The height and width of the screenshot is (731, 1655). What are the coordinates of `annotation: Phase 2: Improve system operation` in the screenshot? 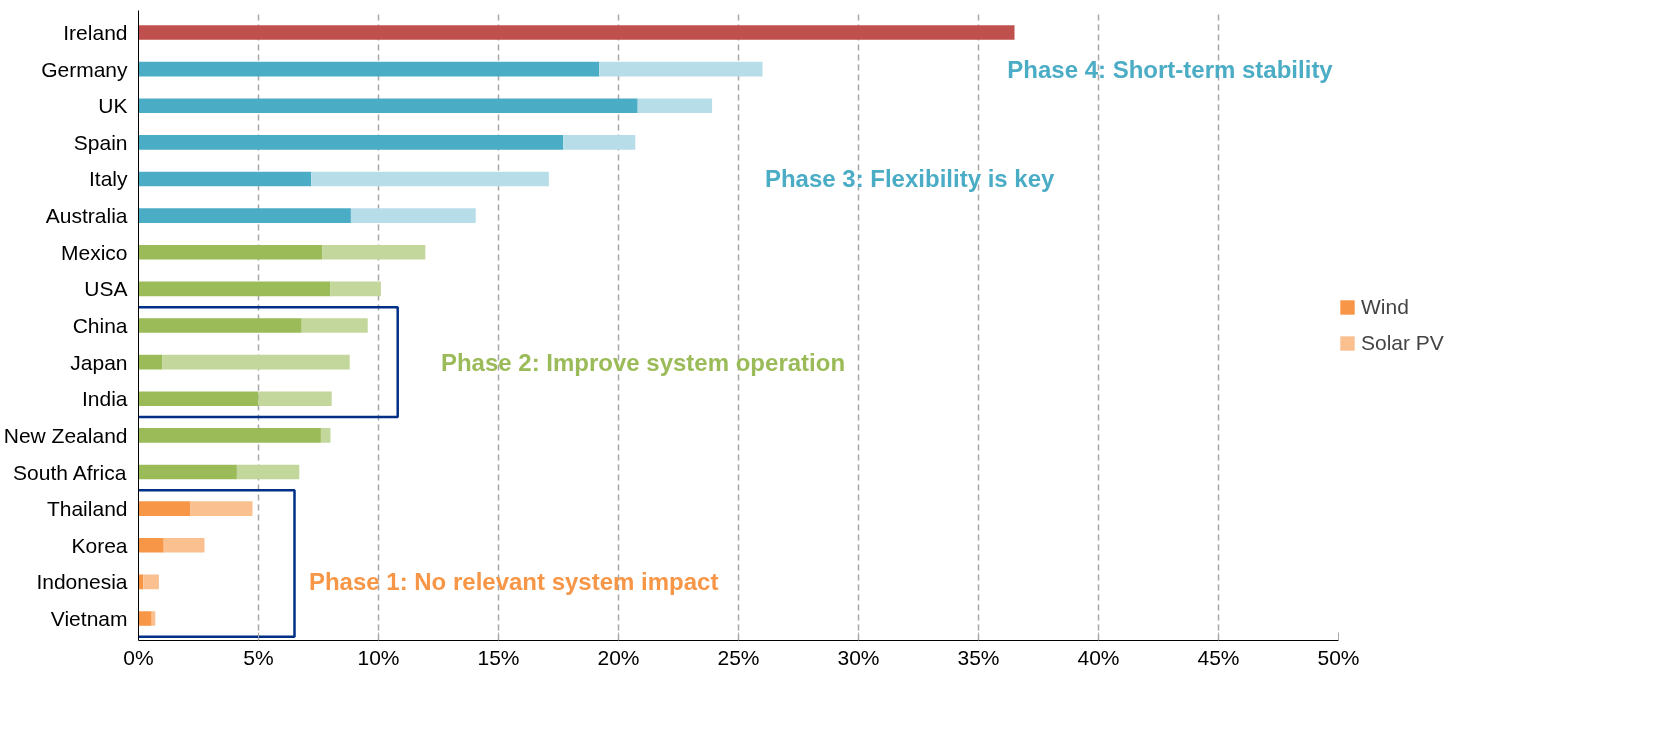 It's located at (643, 362).